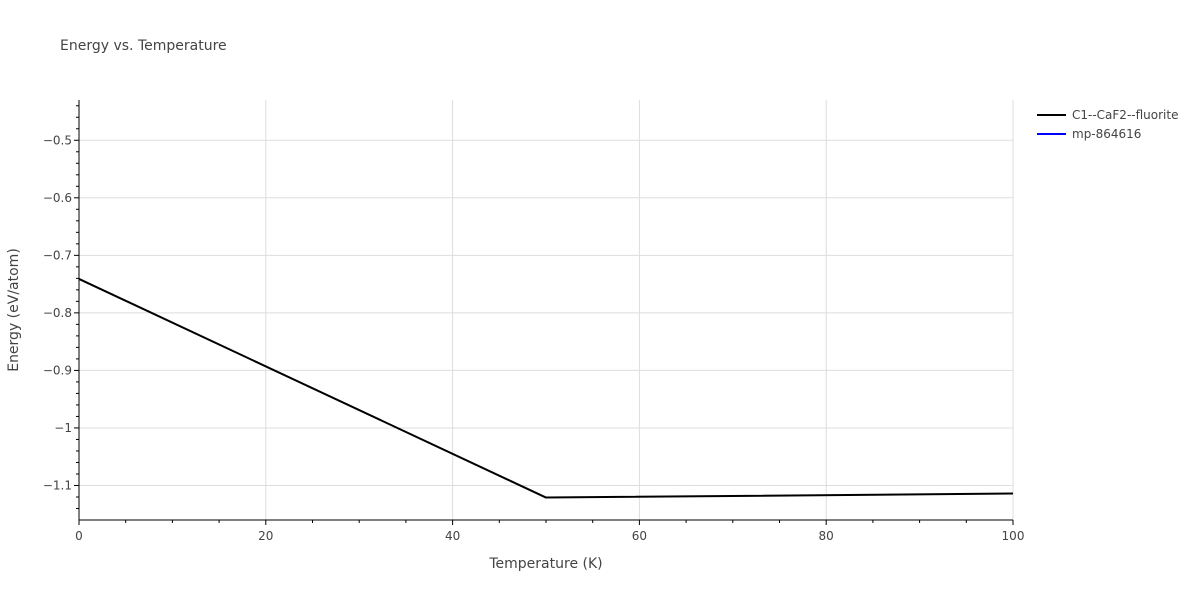 The width and height of the screenshot is (1200, 604). Describe the element at coordinates (63, 428) in the screenshot. I see `y-tick-label: −1` at that location.